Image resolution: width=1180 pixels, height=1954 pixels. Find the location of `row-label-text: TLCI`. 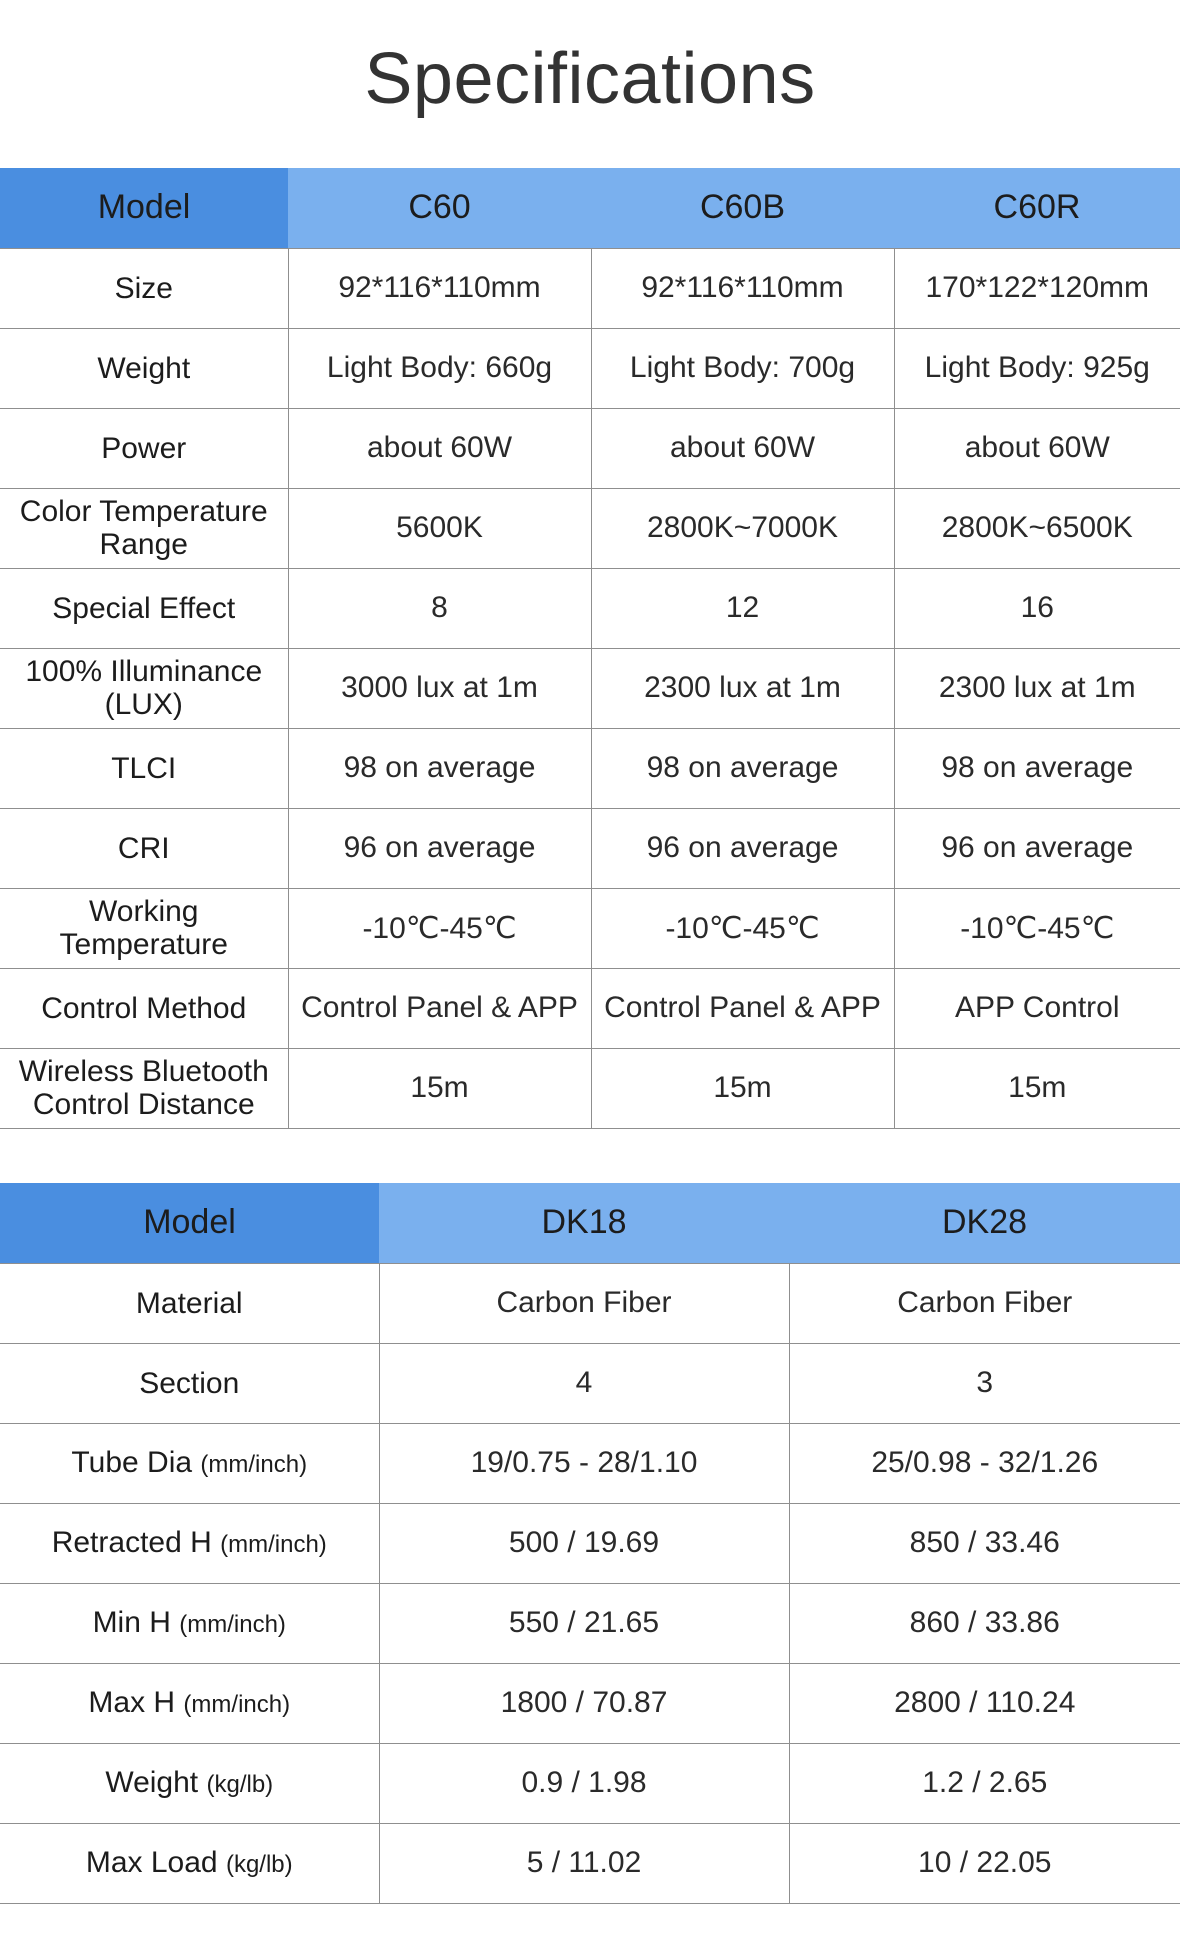

row-label-text: TLCI is located at coordinates (144, 768).